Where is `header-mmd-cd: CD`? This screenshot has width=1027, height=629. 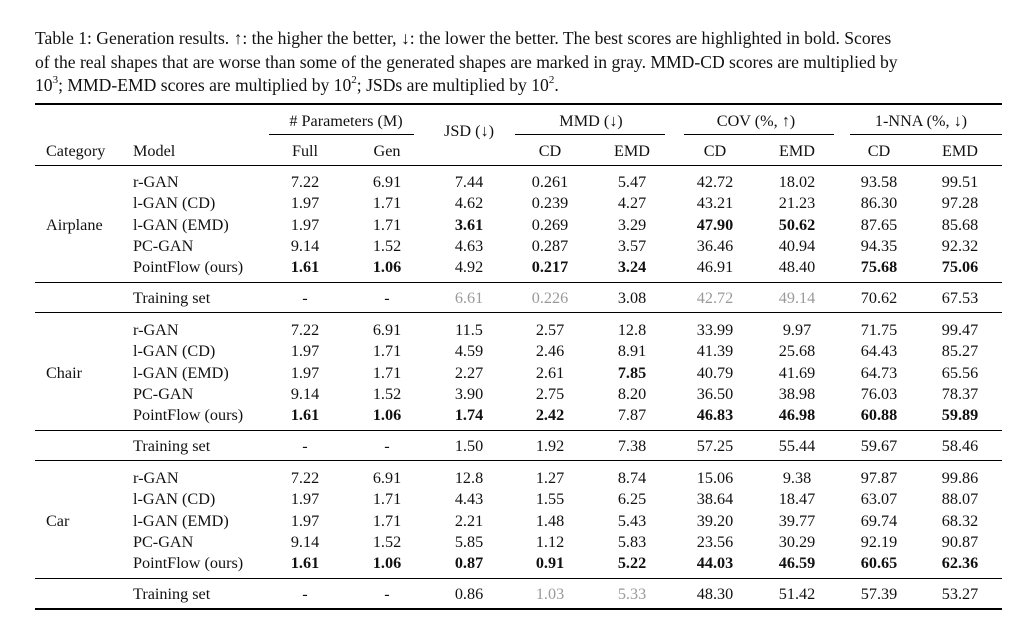 header-mmd-cd: CD is located at coordinates (550, 151).